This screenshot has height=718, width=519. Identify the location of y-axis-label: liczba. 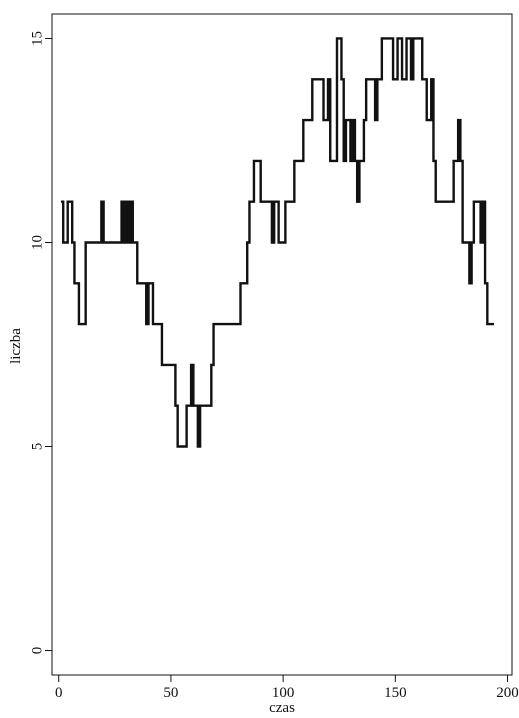
(16, 346).